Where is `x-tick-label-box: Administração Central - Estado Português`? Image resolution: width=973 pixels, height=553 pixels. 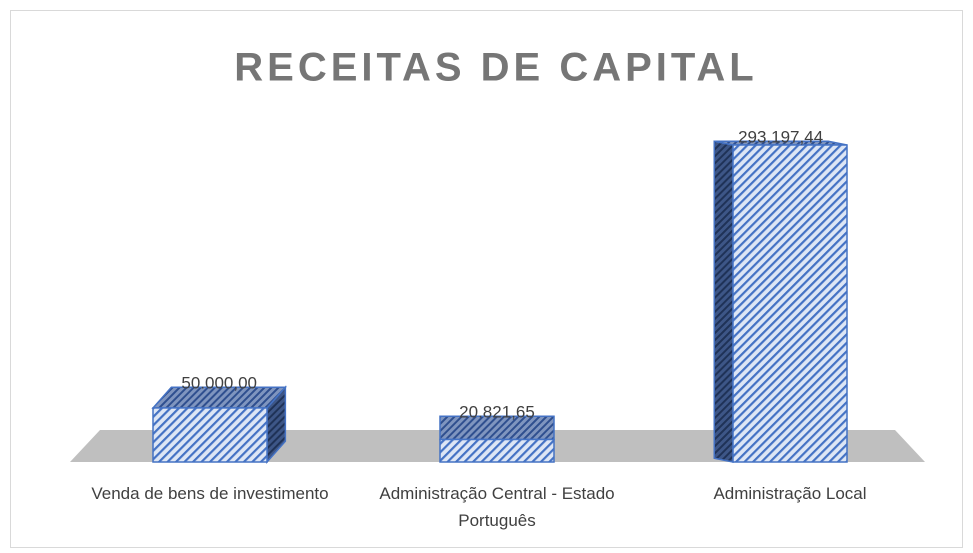 x-tick-label-box: Administração Central - Estado Português is located at coordinates (497, 507).